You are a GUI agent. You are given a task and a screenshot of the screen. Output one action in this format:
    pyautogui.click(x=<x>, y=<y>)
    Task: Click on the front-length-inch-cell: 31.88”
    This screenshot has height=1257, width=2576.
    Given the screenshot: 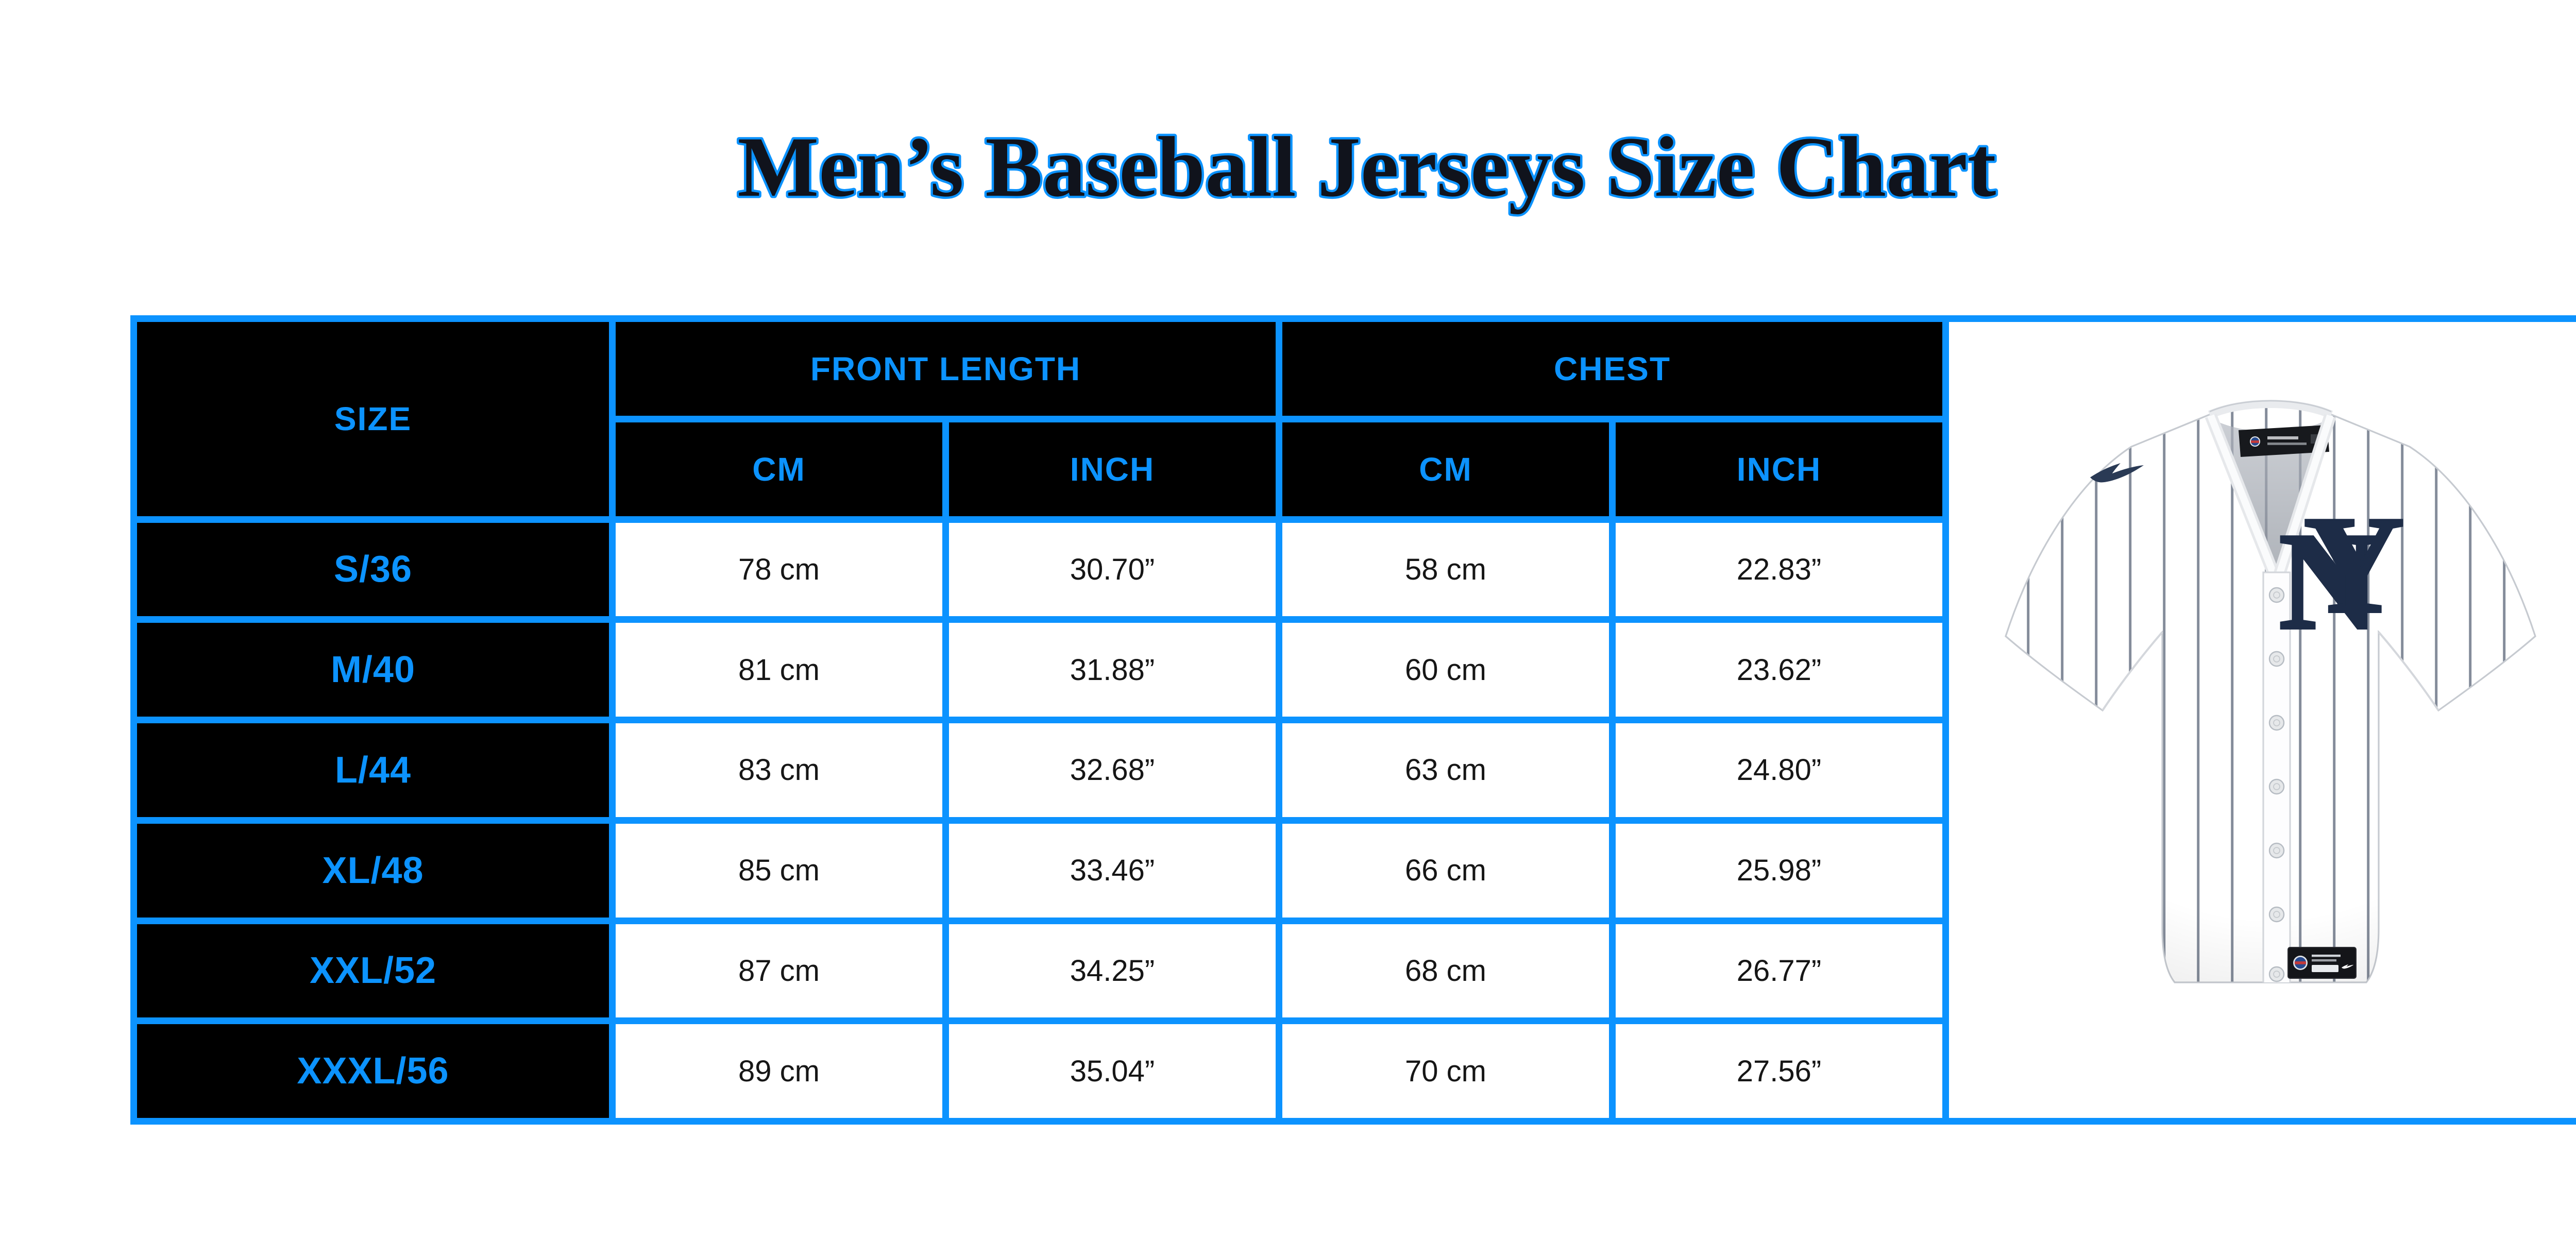 What is the action you would take?
    pyautogui.click(x=1112, y=670)
    